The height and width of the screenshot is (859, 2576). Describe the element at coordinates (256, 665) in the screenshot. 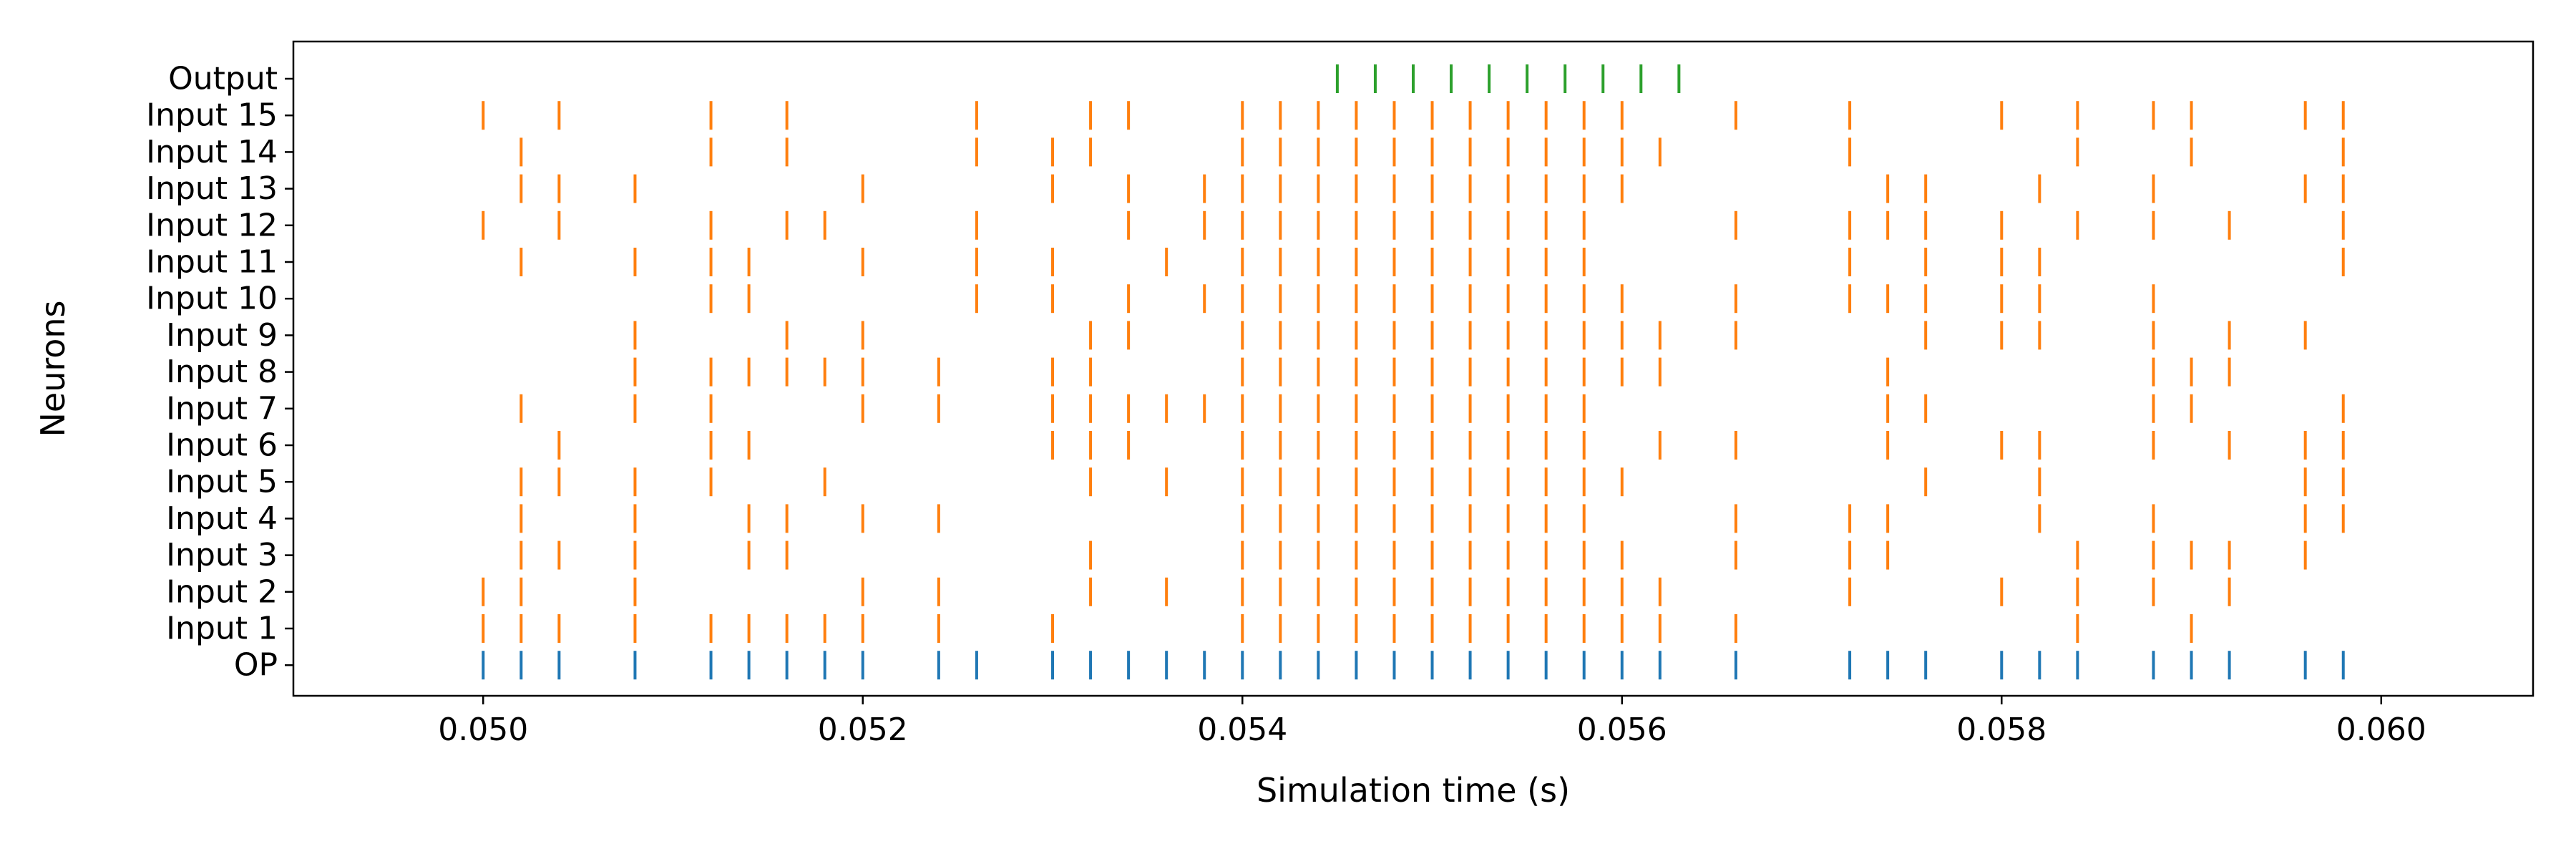

I see `y-tick-label-op: OP` at that location.